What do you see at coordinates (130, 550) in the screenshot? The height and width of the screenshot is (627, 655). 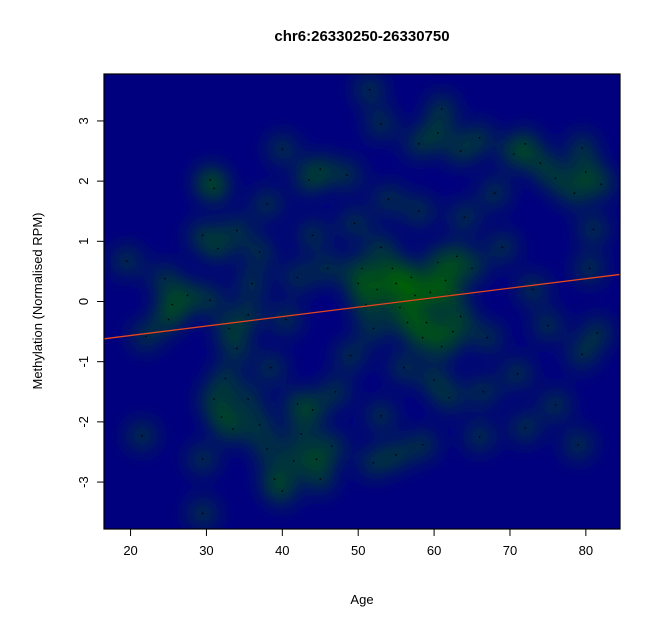 I see `x-tick-label: 20` at bounding box center [130, 550].